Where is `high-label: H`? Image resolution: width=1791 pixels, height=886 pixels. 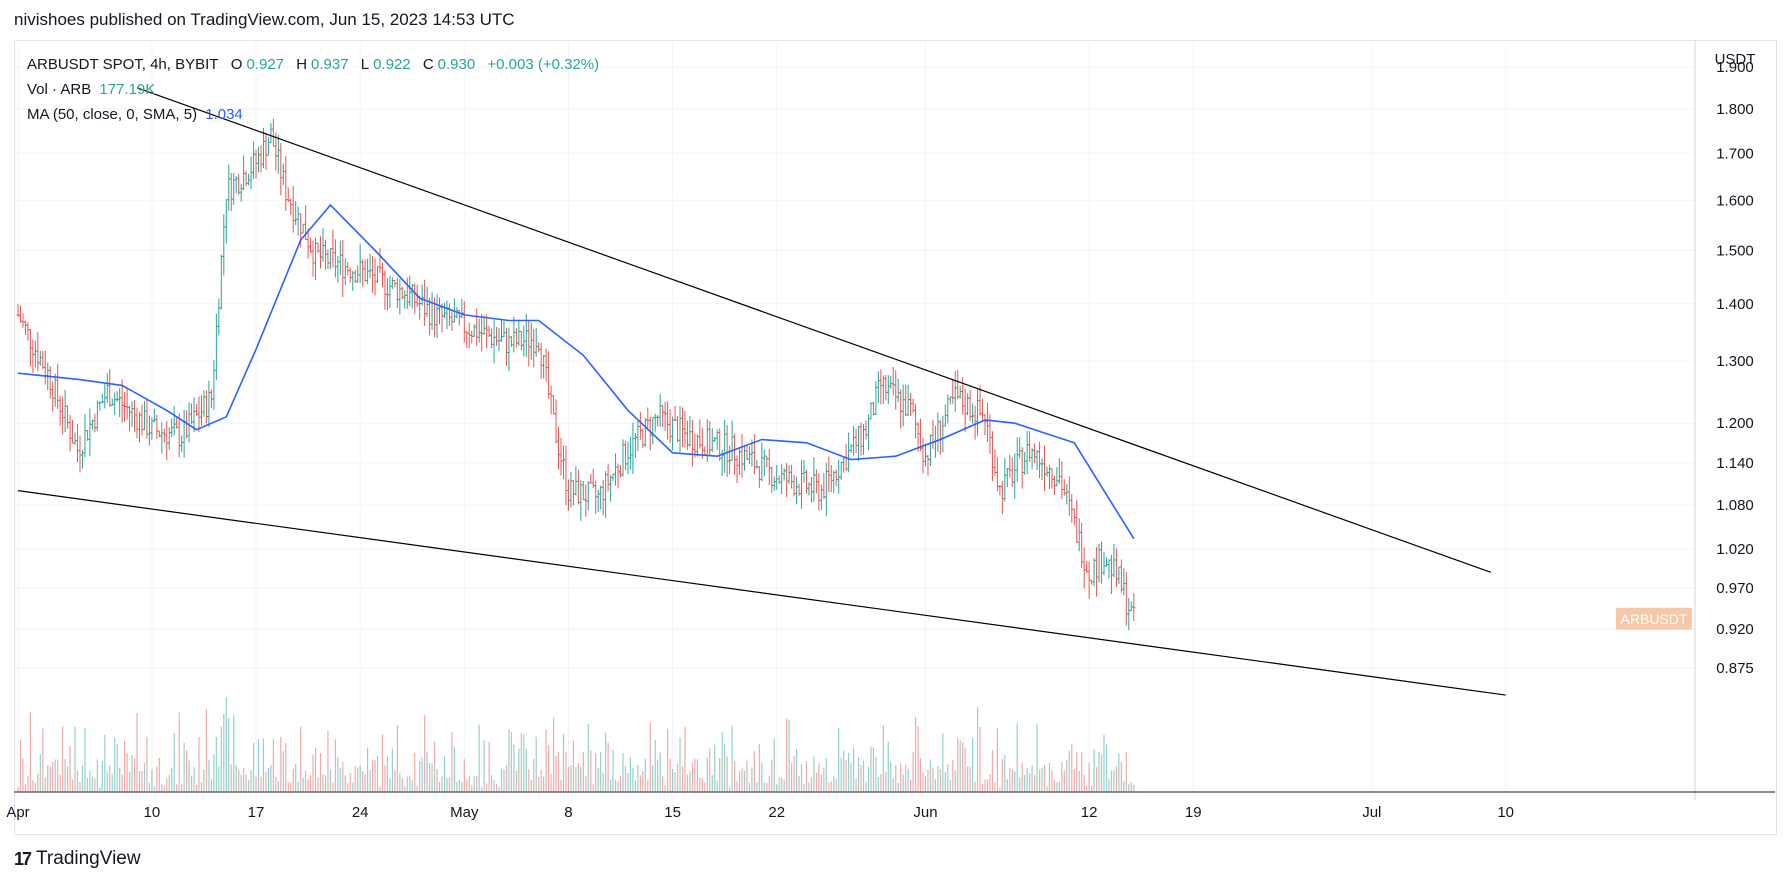
high-label: H is located at coordinates (302, 64).